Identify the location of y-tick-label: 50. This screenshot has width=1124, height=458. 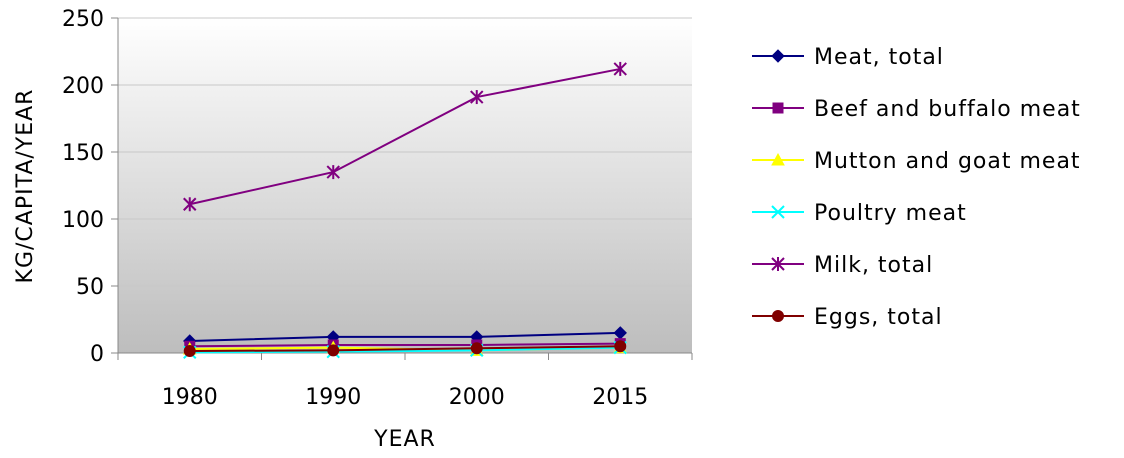
(90, 287).